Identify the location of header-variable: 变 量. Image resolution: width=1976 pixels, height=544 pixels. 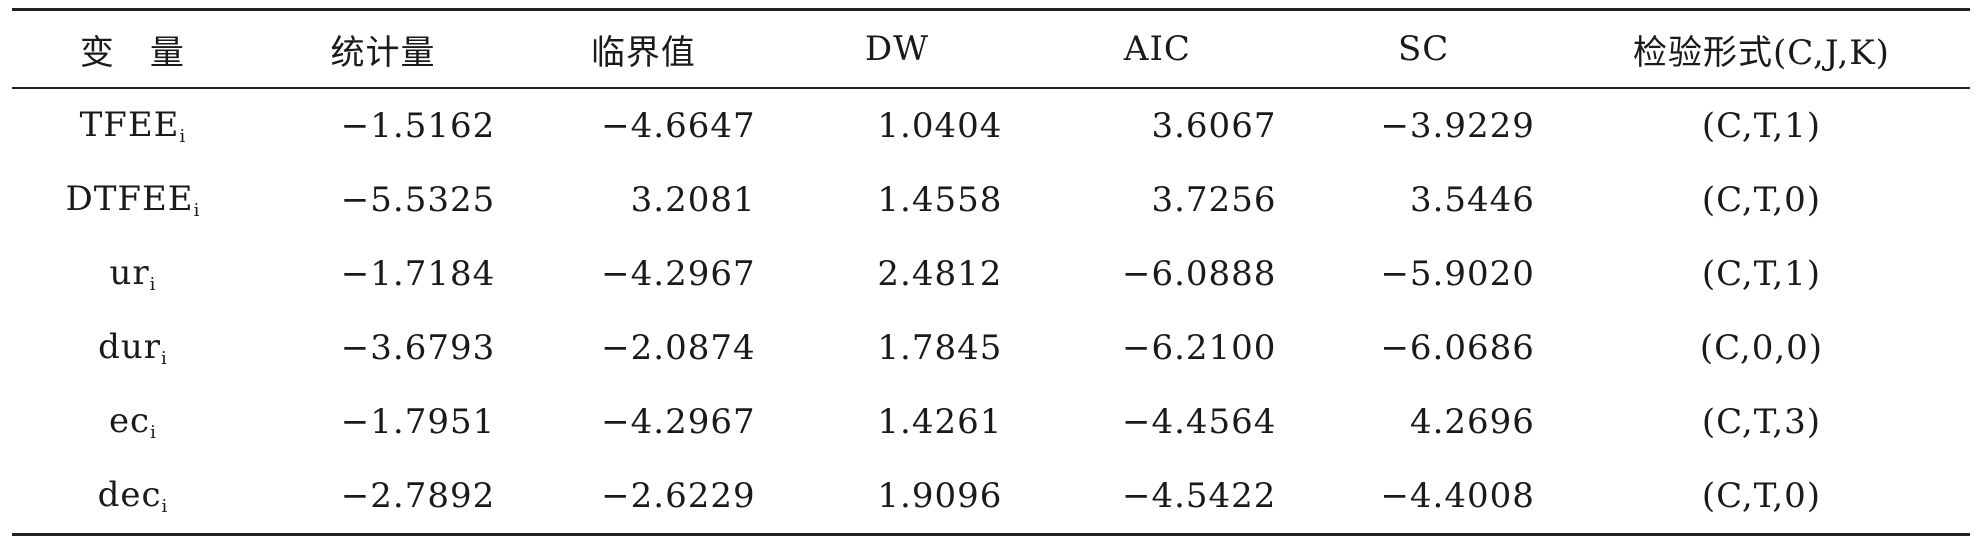
(132, 52).